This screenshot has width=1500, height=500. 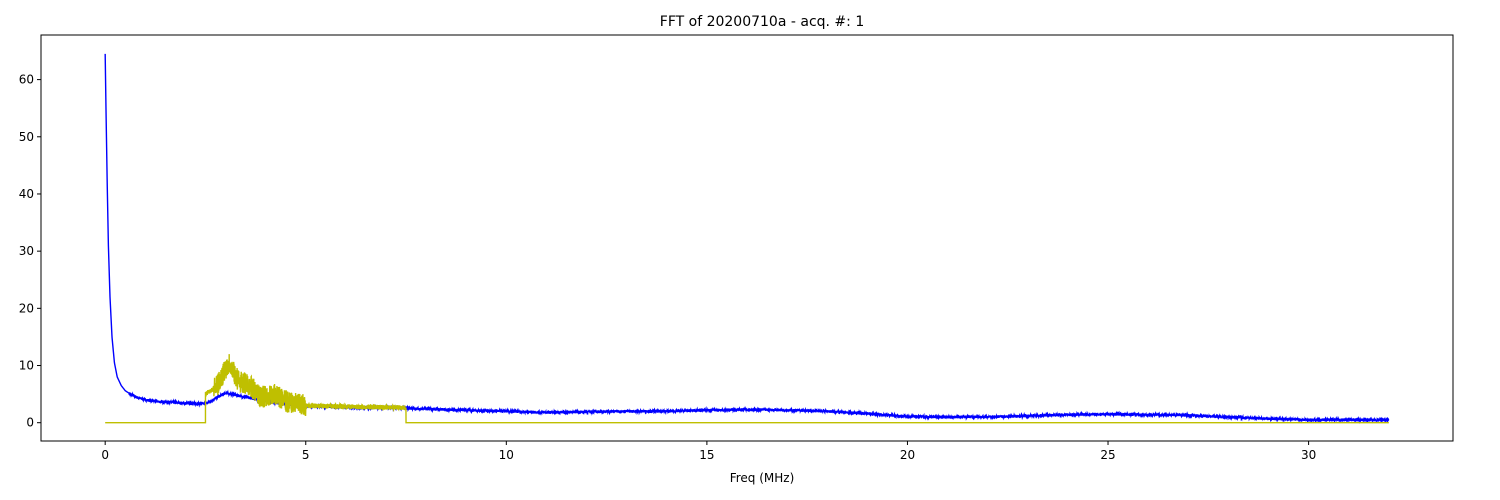 I want to click on x-tick-label: 30, so click(x=1308, y=455).